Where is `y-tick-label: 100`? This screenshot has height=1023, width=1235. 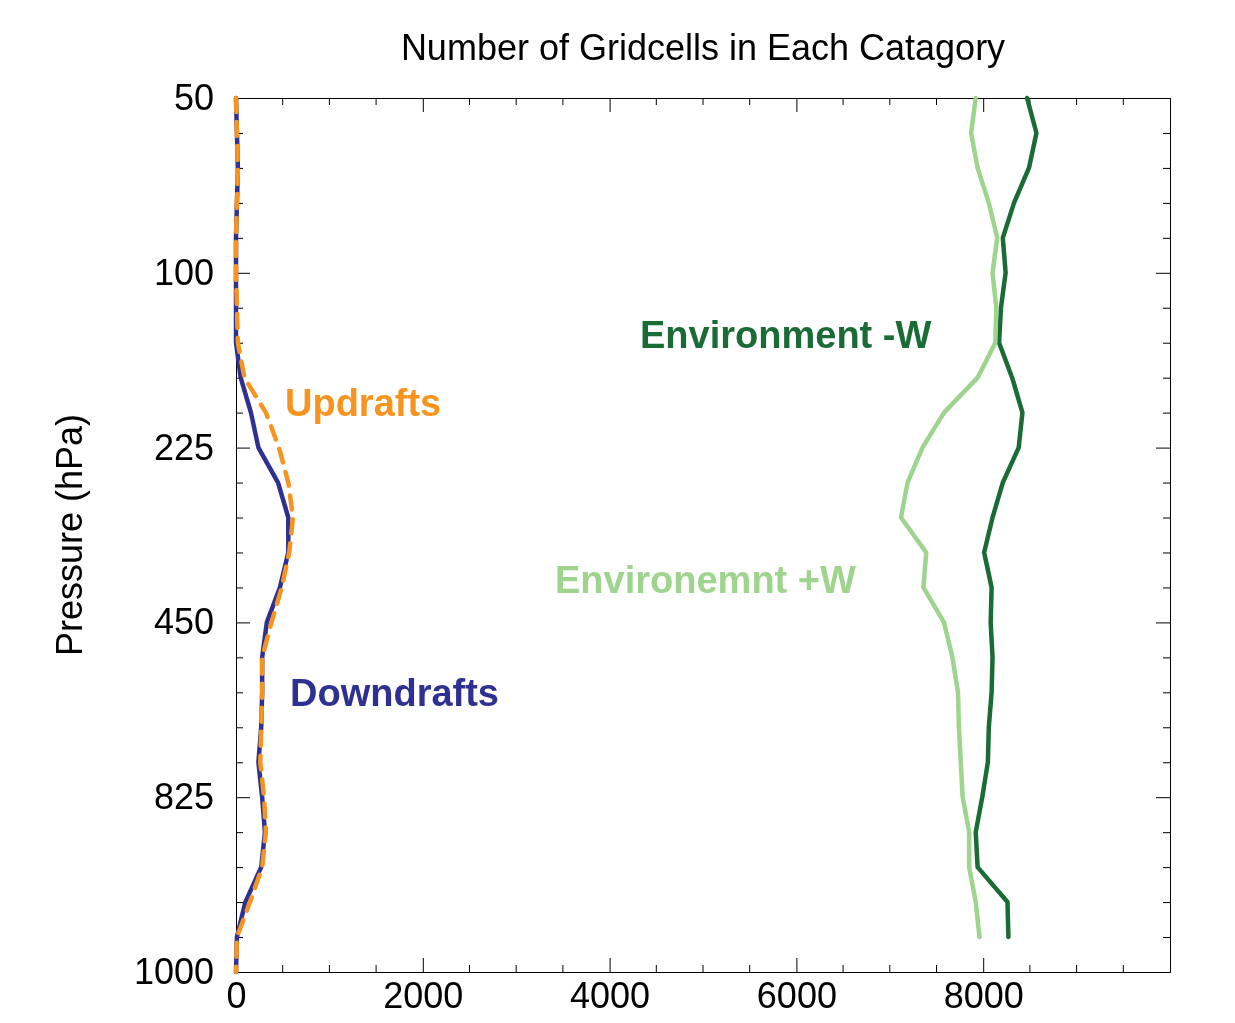 y-tick-label: 100 is located at coordinates (183, 272).